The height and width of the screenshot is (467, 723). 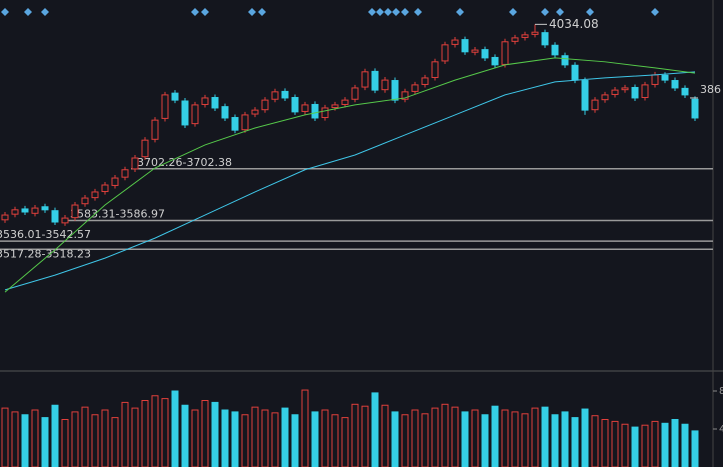 I want to click on peak-label: 4034.08, so click(x=574, y=24).